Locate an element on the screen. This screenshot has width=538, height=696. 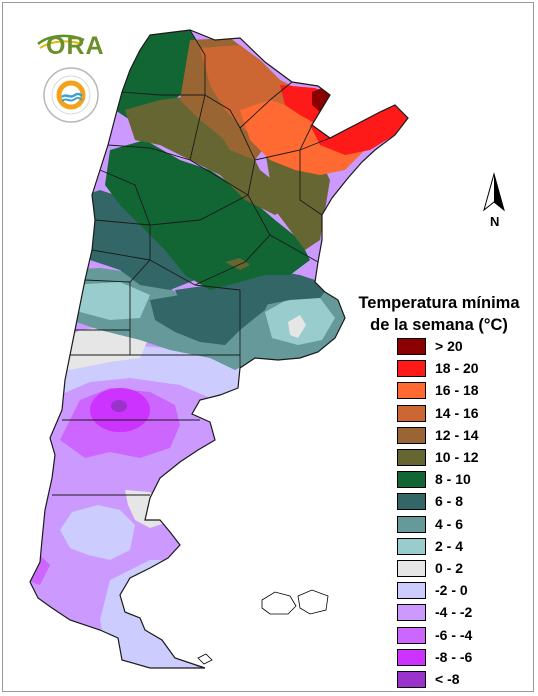
legend-item: 18 - 20 is located at coordinates (462, 369).